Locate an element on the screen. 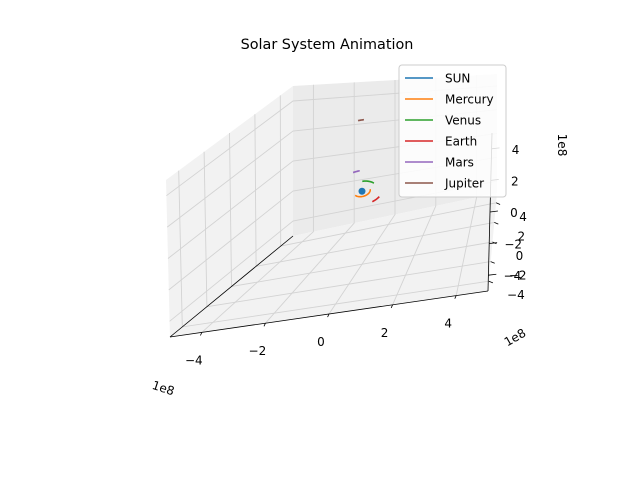 The width and height of the screenshot is (640, 480). orbit-mars is located at coordinates (356, 172).